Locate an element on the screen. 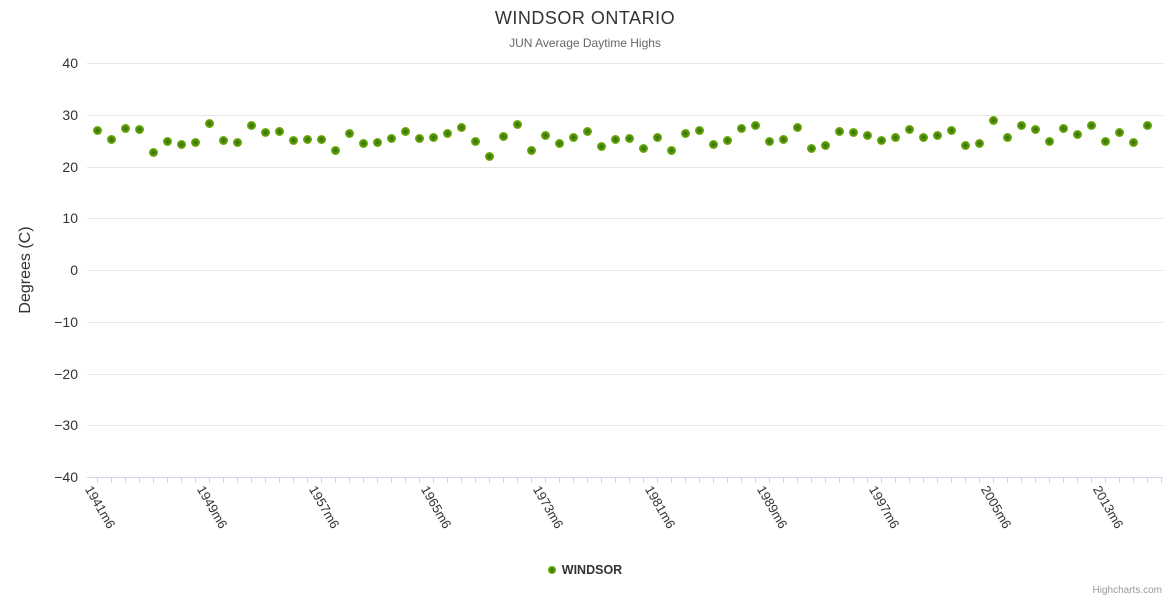 Image resolution: width=1170 pixels, height=600 pixels. legend-item-windsor: WINDSOR is located at coordinates (585, 570).